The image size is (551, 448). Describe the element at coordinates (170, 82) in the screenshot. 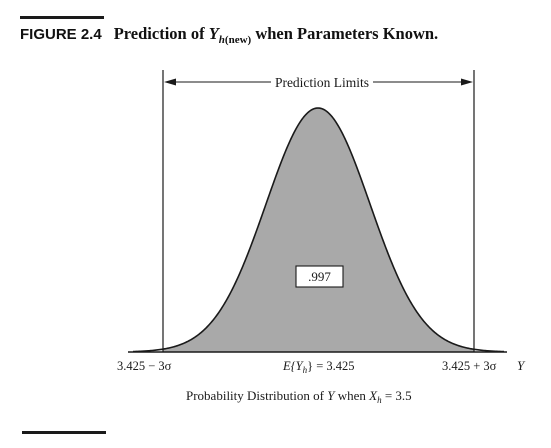

I see `limits-arrow-left-head` at that location.